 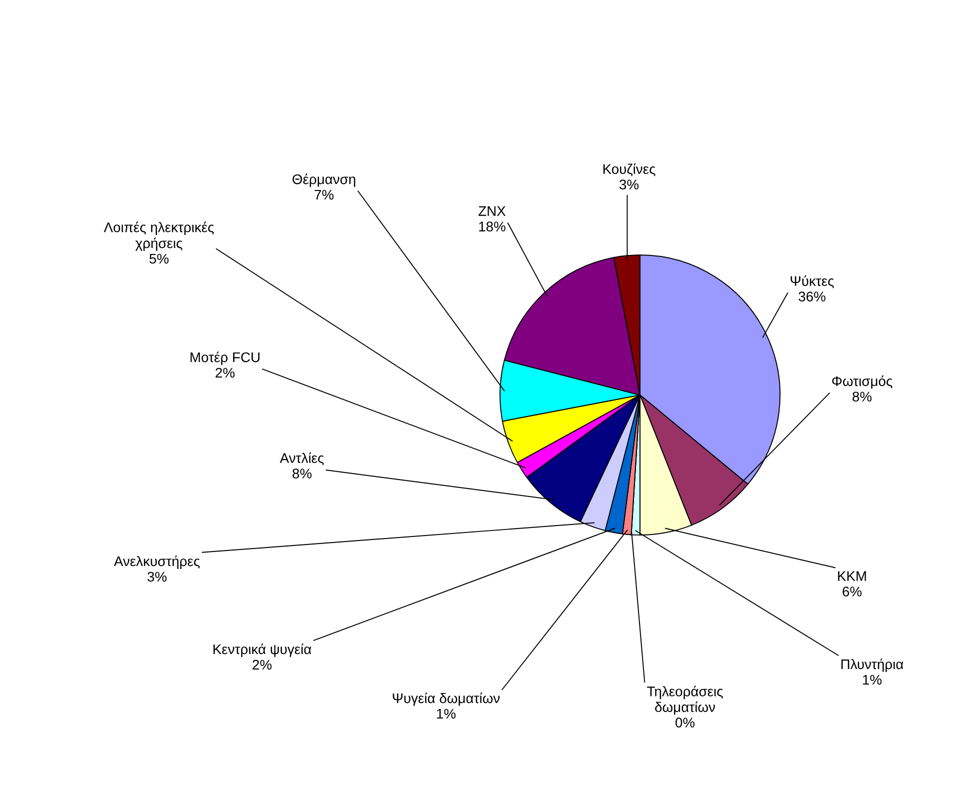 I want to click on slice-label: Αντλίες, so click(x=302, y=459).